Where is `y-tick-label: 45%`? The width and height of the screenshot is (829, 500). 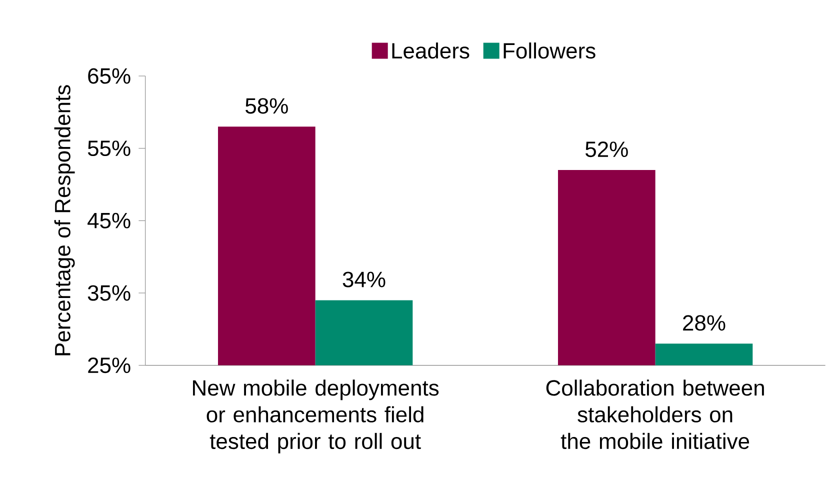 y-tick-label: 45% is located at coordinates (109, 220).